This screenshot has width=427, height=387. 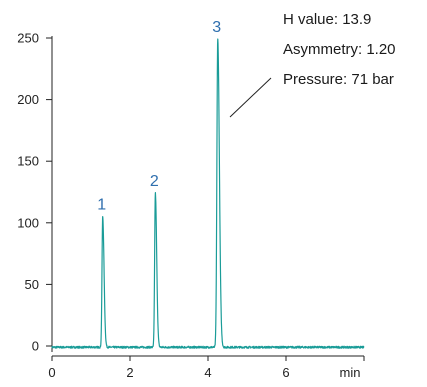 What do you see at coordinates (28, 38) in the screenshot?
I see `y-tick-label: 250` at bounding box center [28, 38].